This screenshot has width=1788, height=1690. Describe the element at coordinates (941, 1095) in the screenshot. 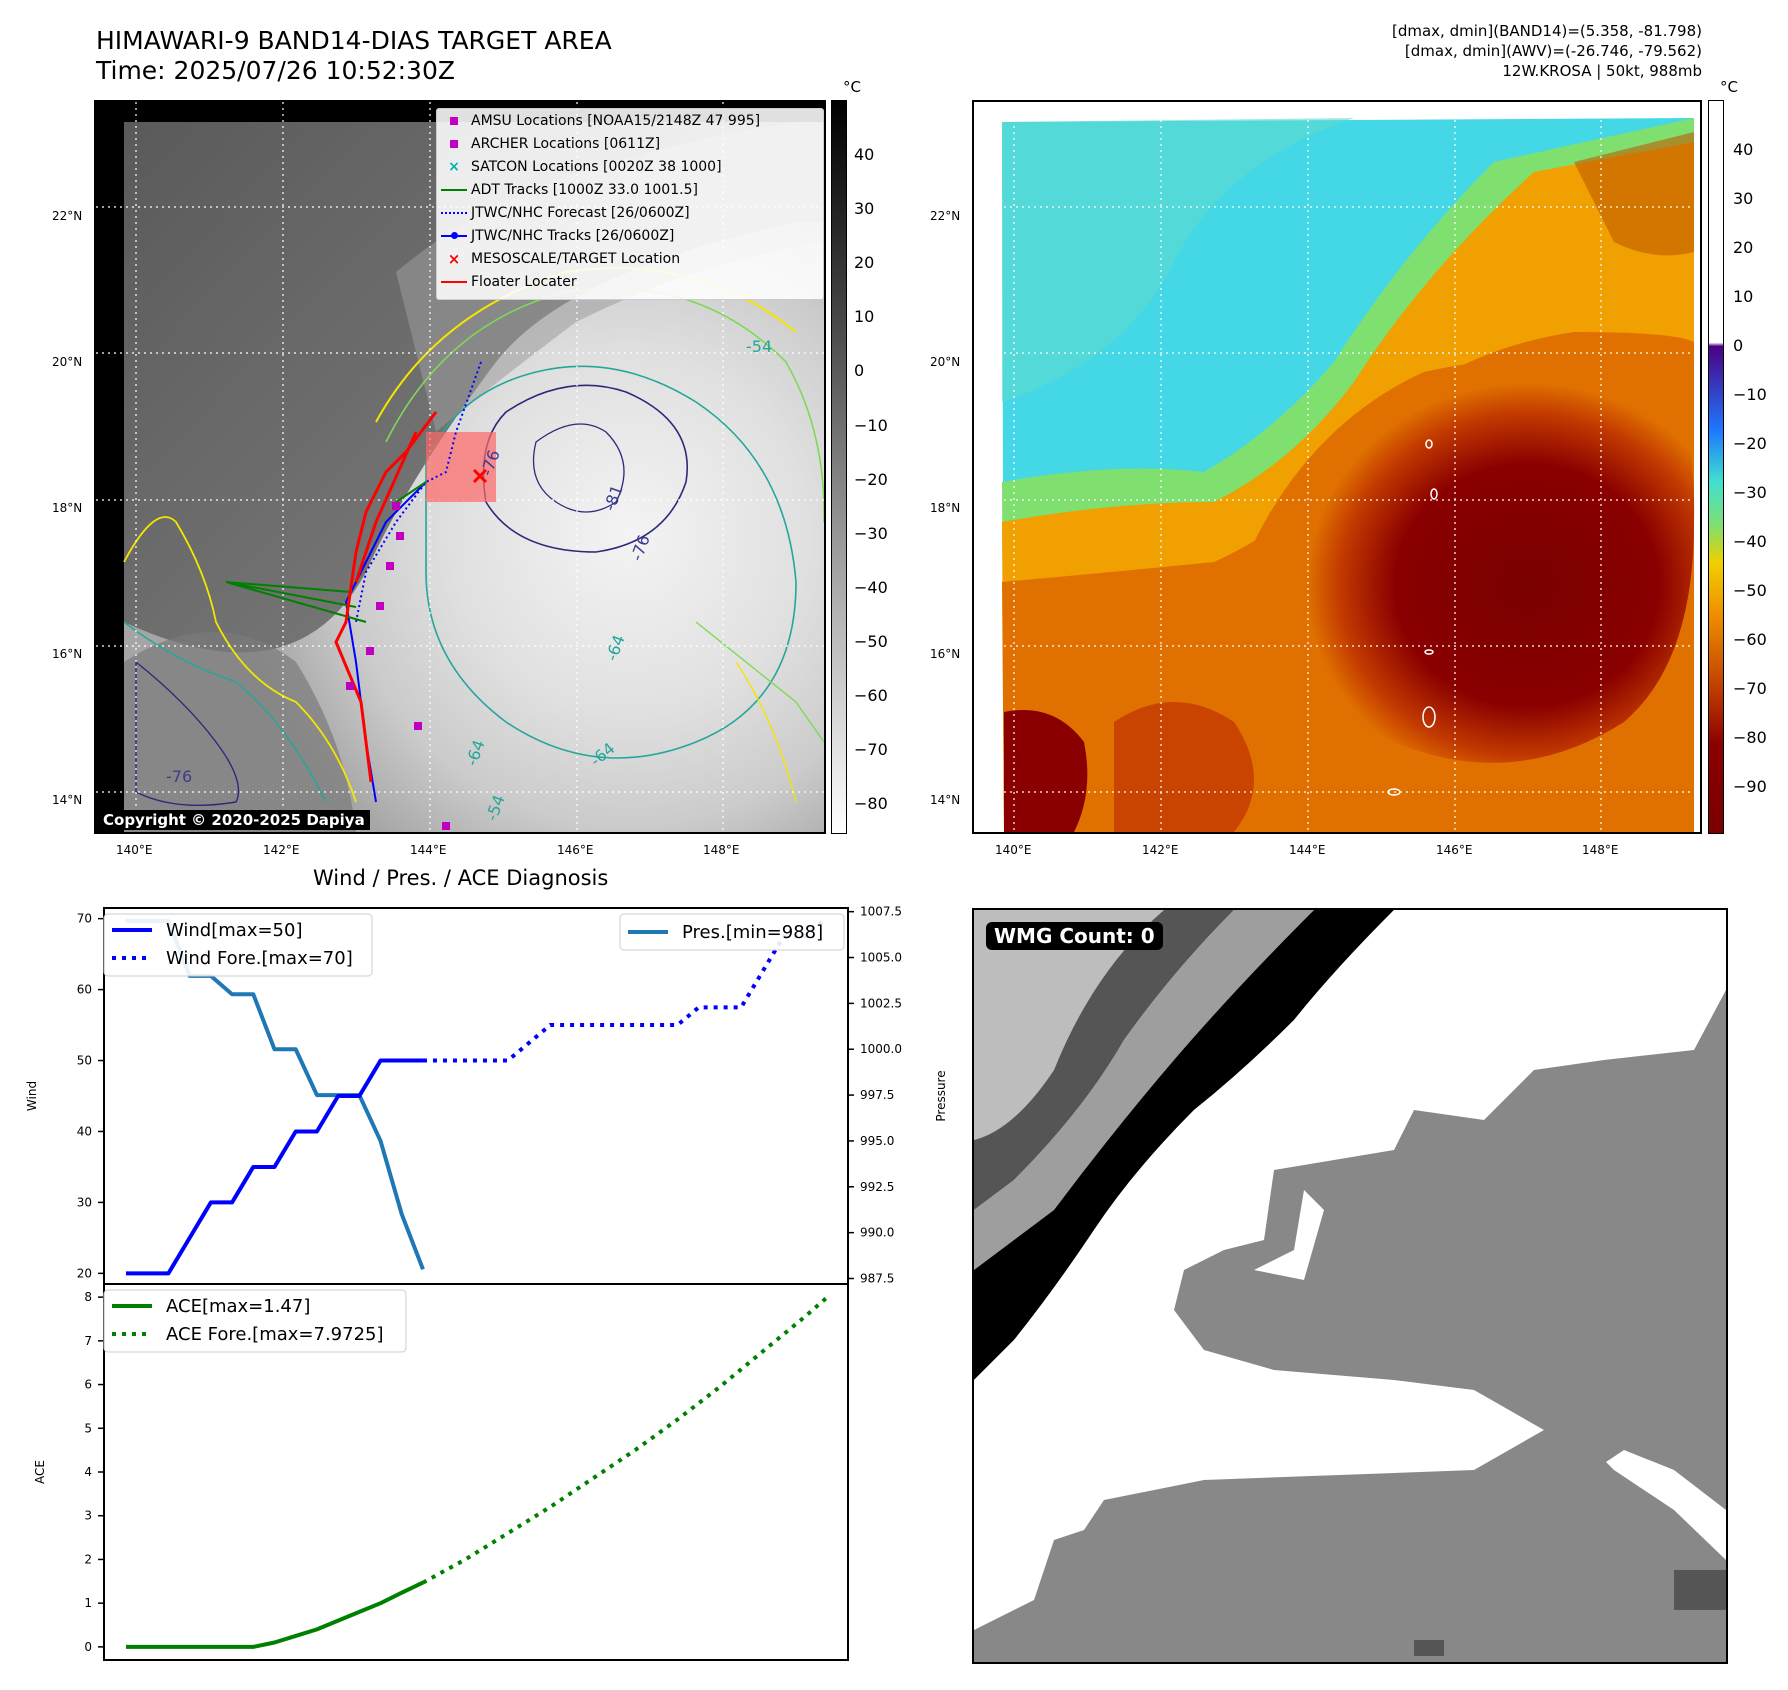

I see `pressure-axis-label: Pressure` at that location.